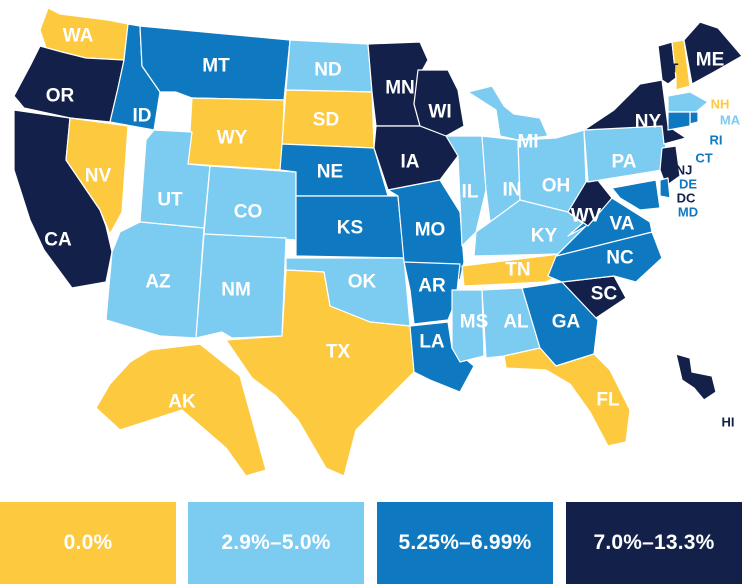 The image size is (756, 584). I want to click on state-label-oh: OH, so click(556, 186).